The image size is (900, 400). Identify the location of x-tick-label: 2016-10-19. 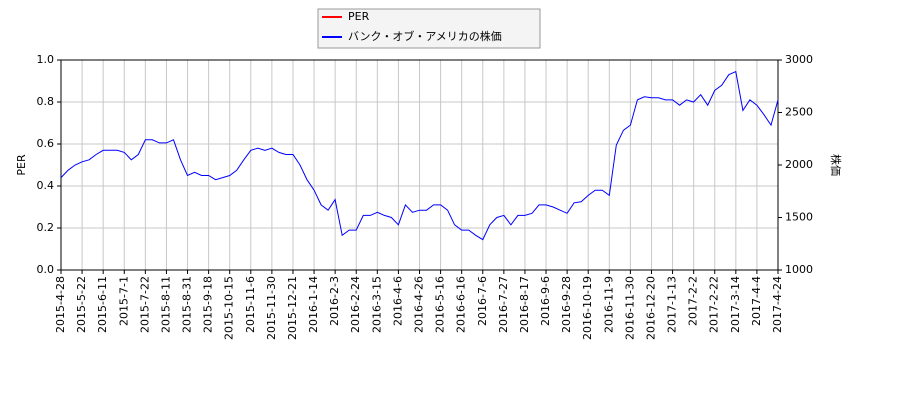
(587, 308).